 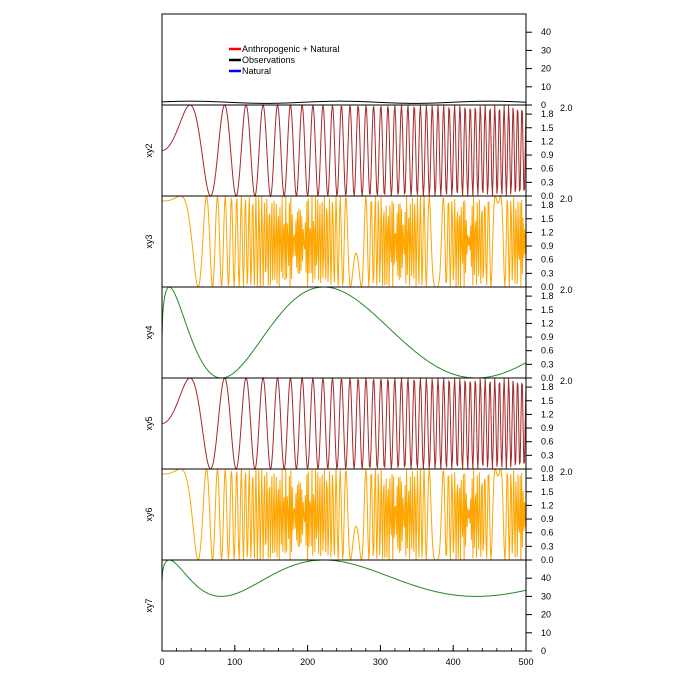 I want to click on y-axis-label: xy2, so click(x=149, y=150).